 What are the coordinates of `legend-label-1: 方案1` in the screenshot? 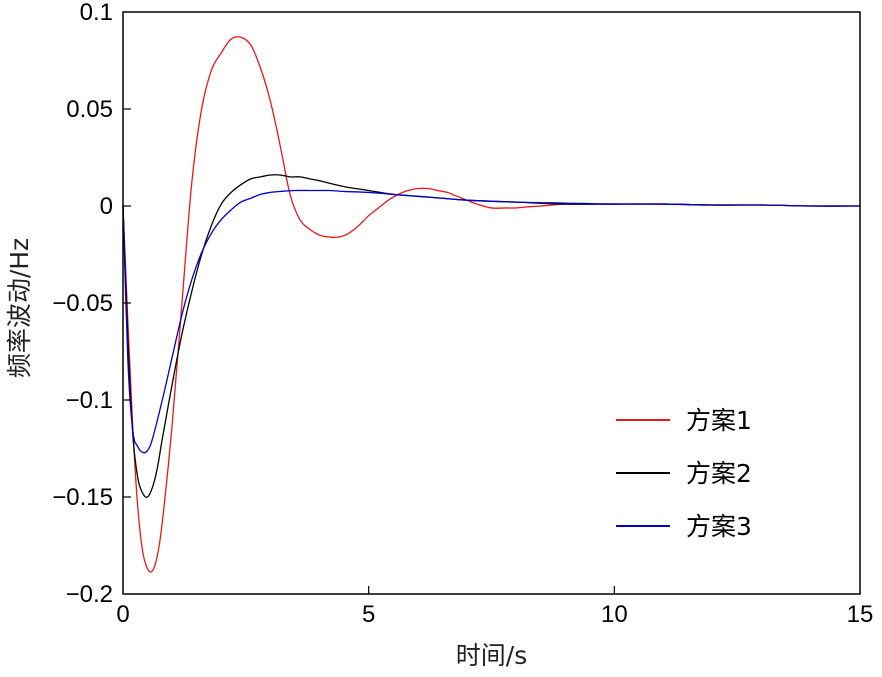 It's located at (719, 420).